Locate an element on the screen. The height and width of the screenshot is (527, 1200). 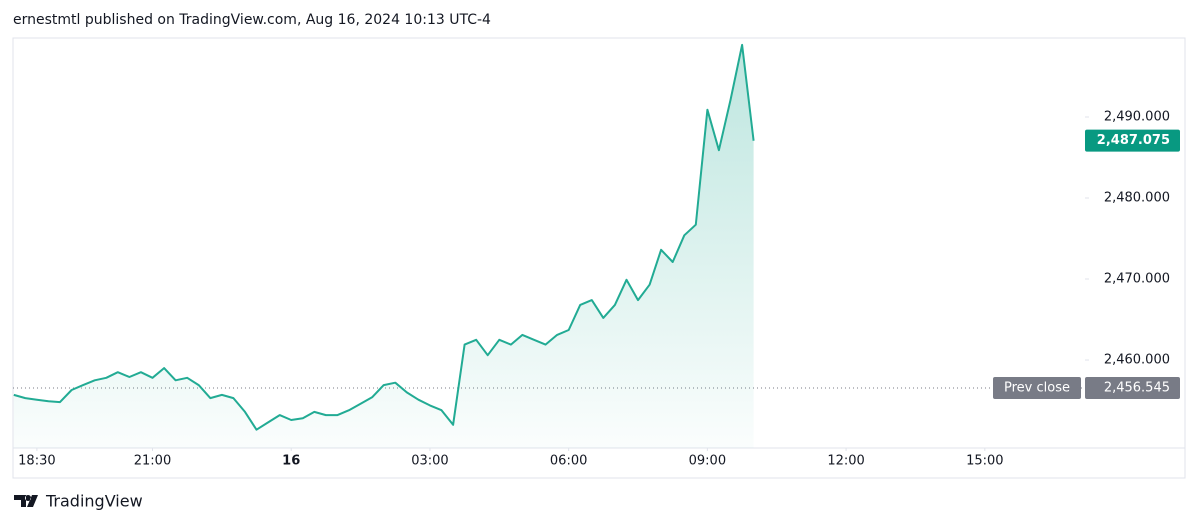
y-tick-label: 2,470.000 is located at coordinates (1137, 279).